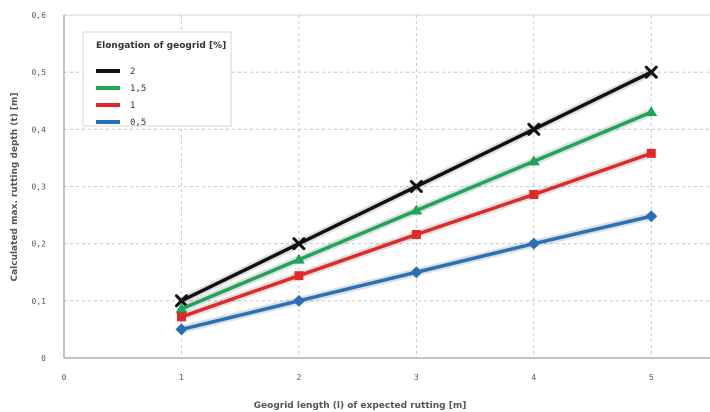  Describe the element at coordinates (15, 186) in the screenshot. I see `y-axis-title: Calculated max. rutting depth (t) [m]` at that location.